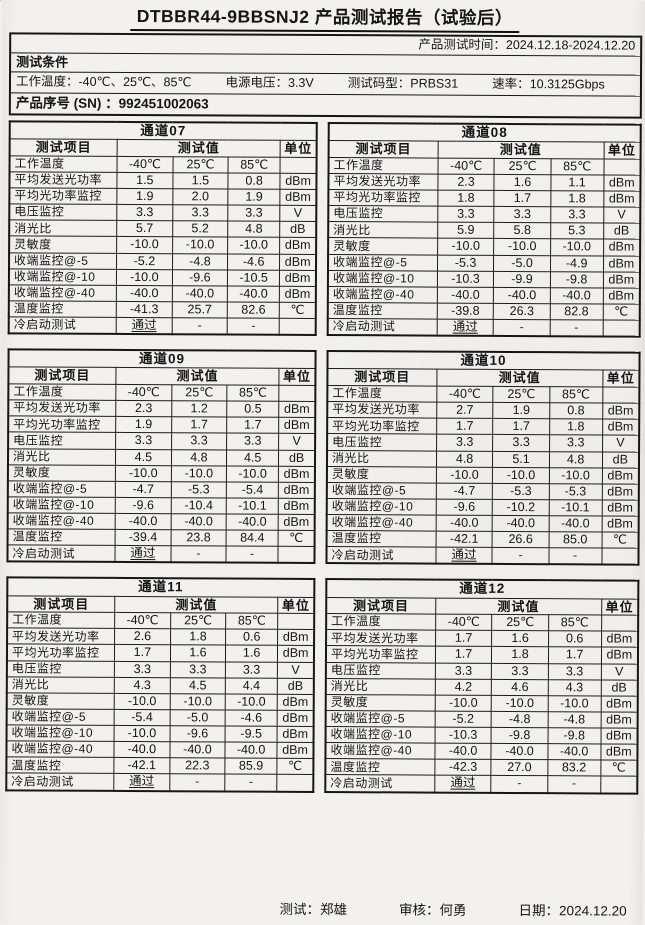  Describe the element at coordinates (570, 45) in the screenshot. I see `test-time-value: 2024.12.18-2024.12.20` at that location.